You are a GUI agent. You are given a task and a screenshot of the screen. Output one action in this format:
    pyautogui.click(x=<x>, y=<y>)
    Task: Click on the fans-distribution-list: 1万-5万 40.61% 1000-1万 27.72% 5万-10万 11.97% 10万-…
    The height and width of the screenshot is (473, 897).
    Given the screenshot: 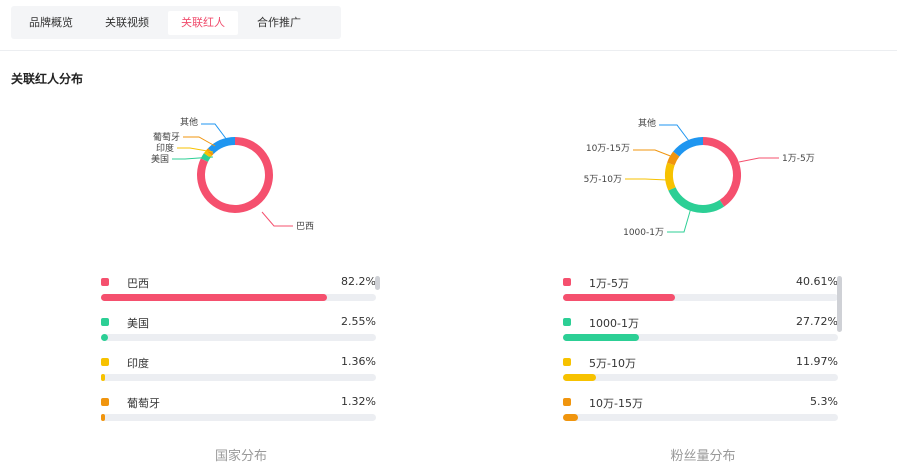 What is the action you would take?
    pyautogui.click(x=700, y=350)
    